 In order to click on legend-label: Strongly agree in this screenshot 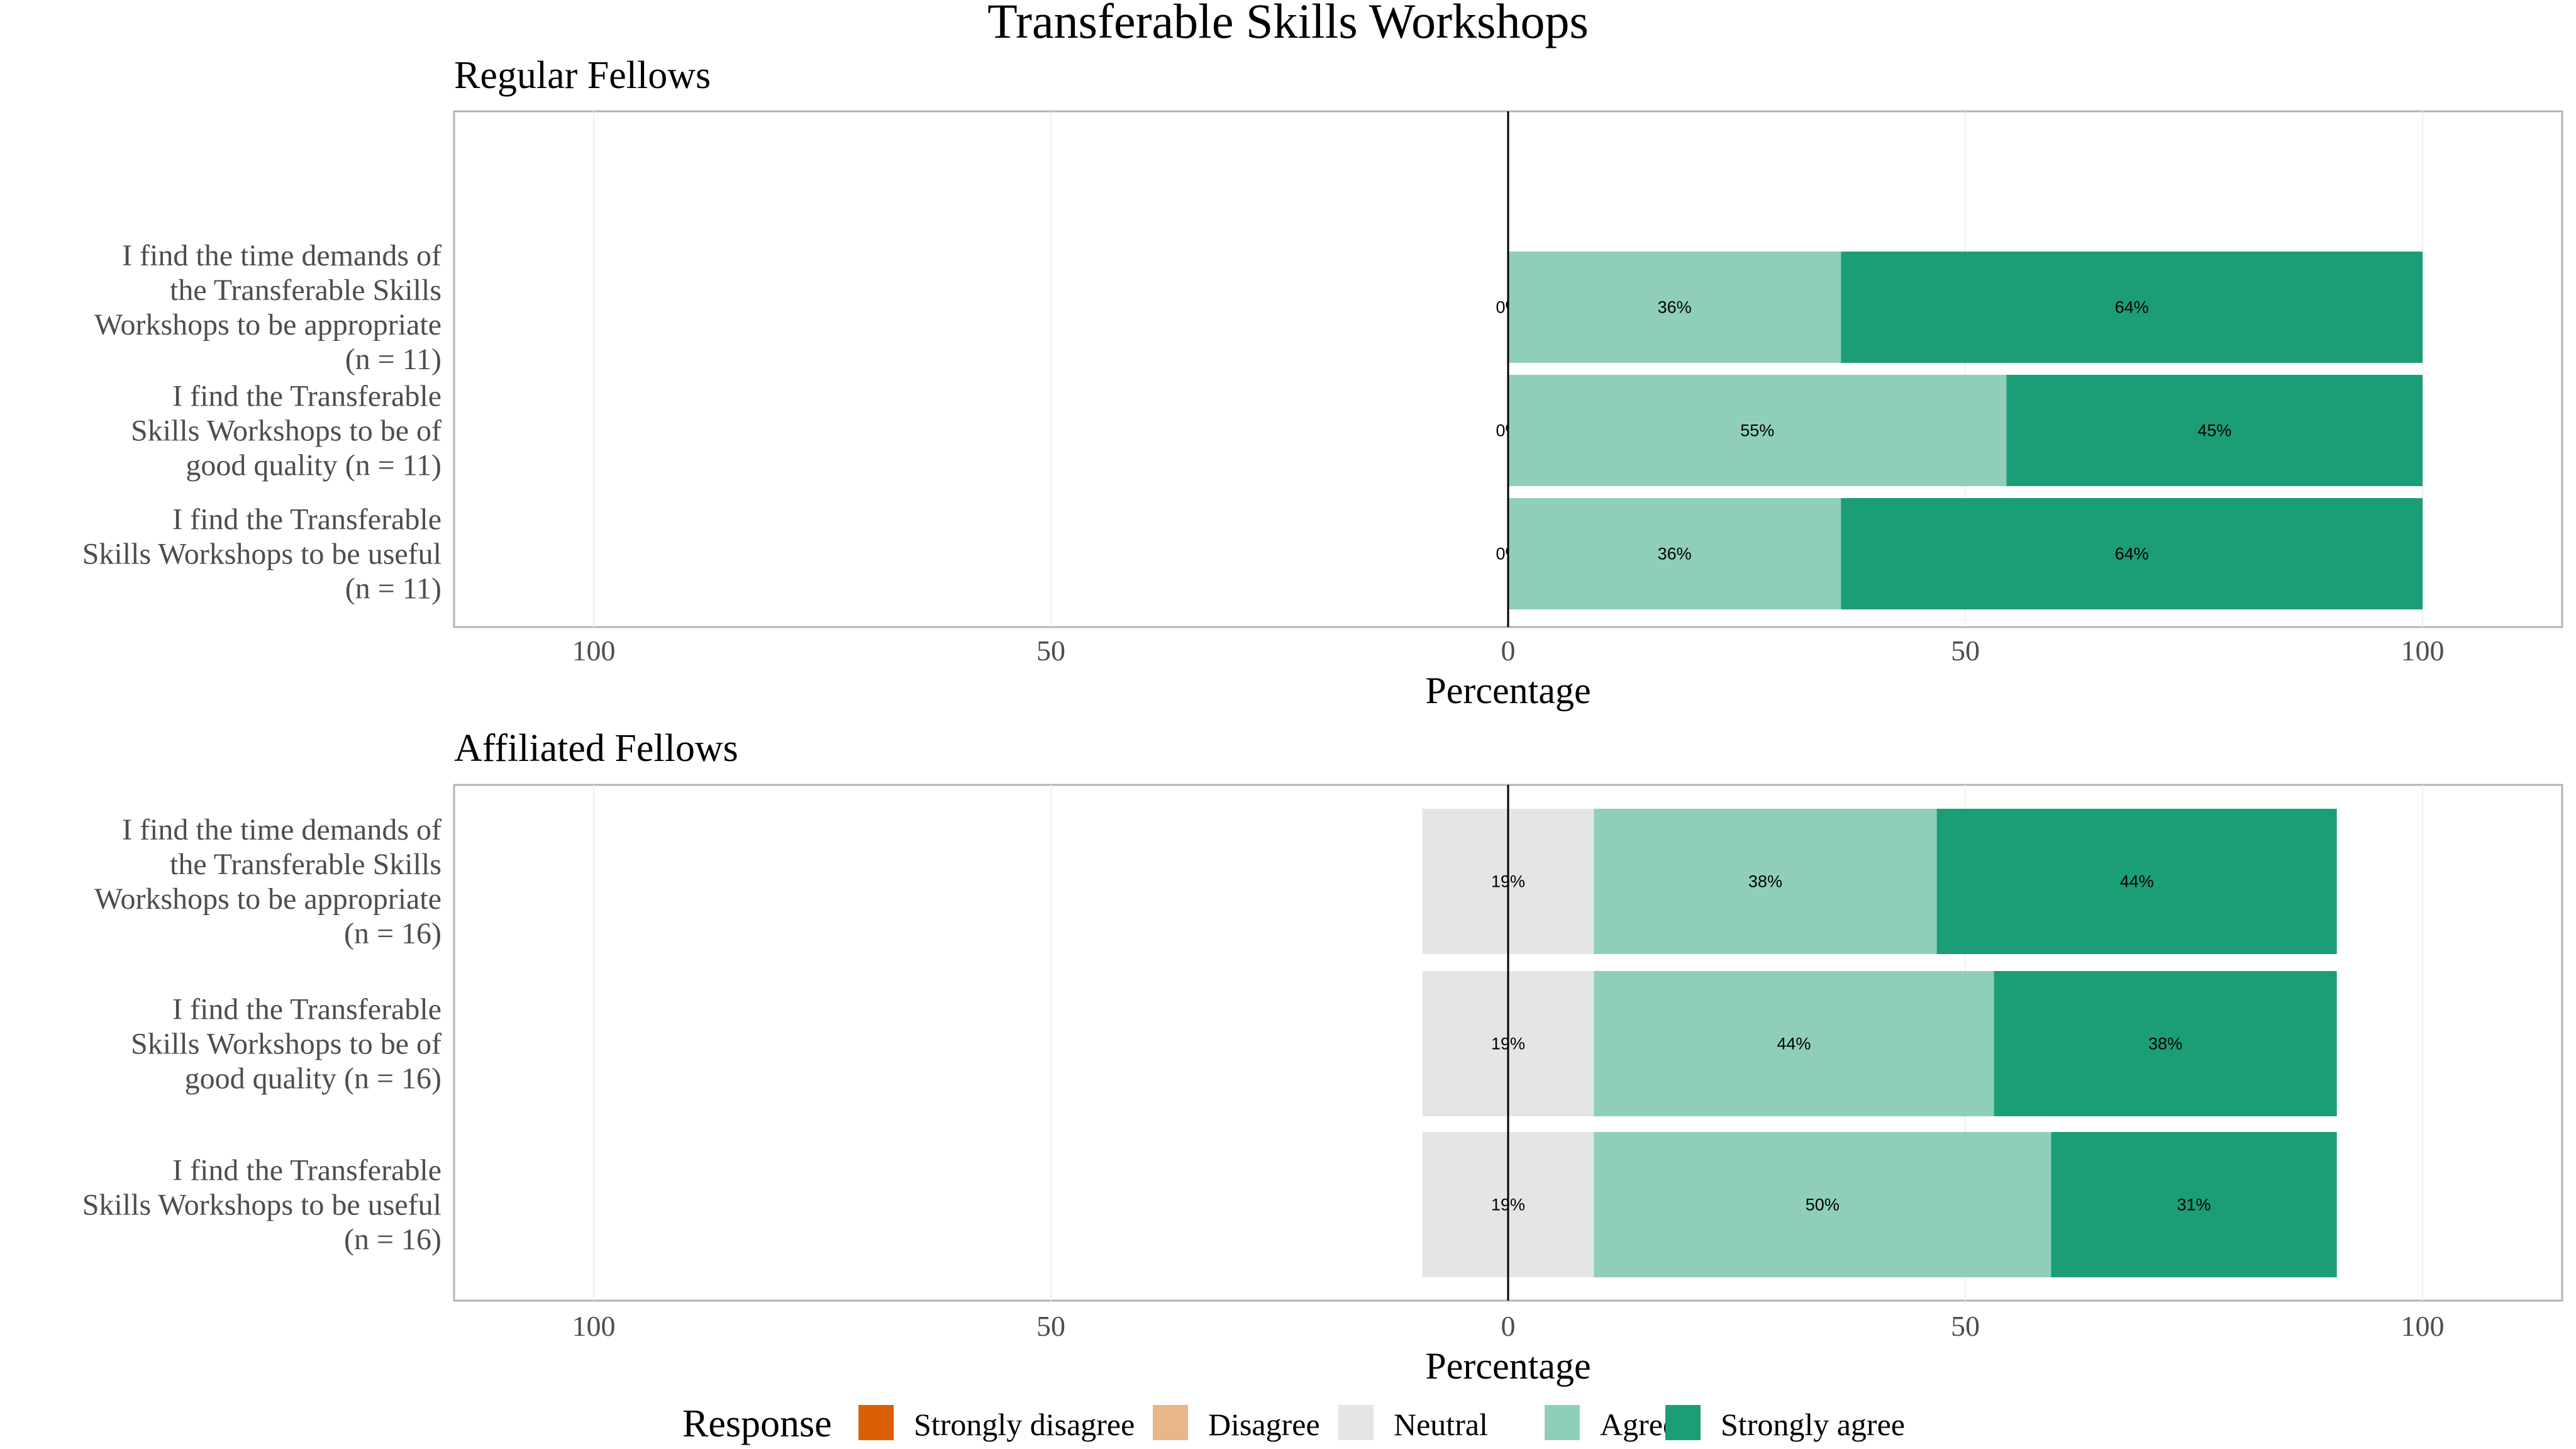, I will do `click(1813, 1424)`.